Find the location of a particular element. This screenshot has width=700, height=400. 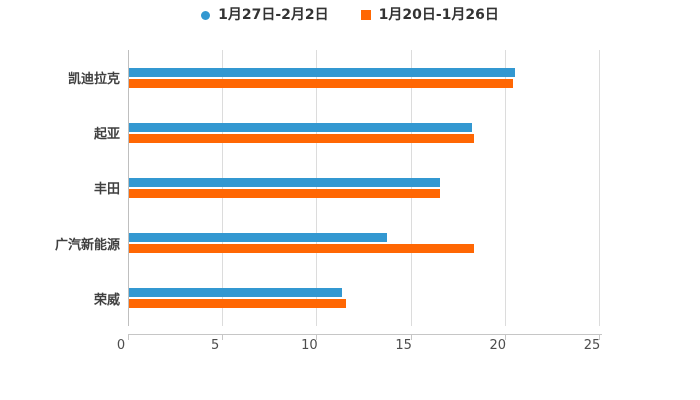

legend-item-jan20-jan26: 1月20日-1月26日 is located at coordinates (429, 15).